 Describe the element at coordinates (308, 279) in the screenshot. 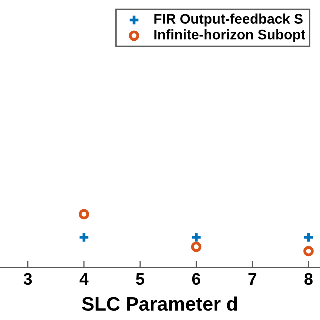

I see `x-tick-label: 8` at that location.